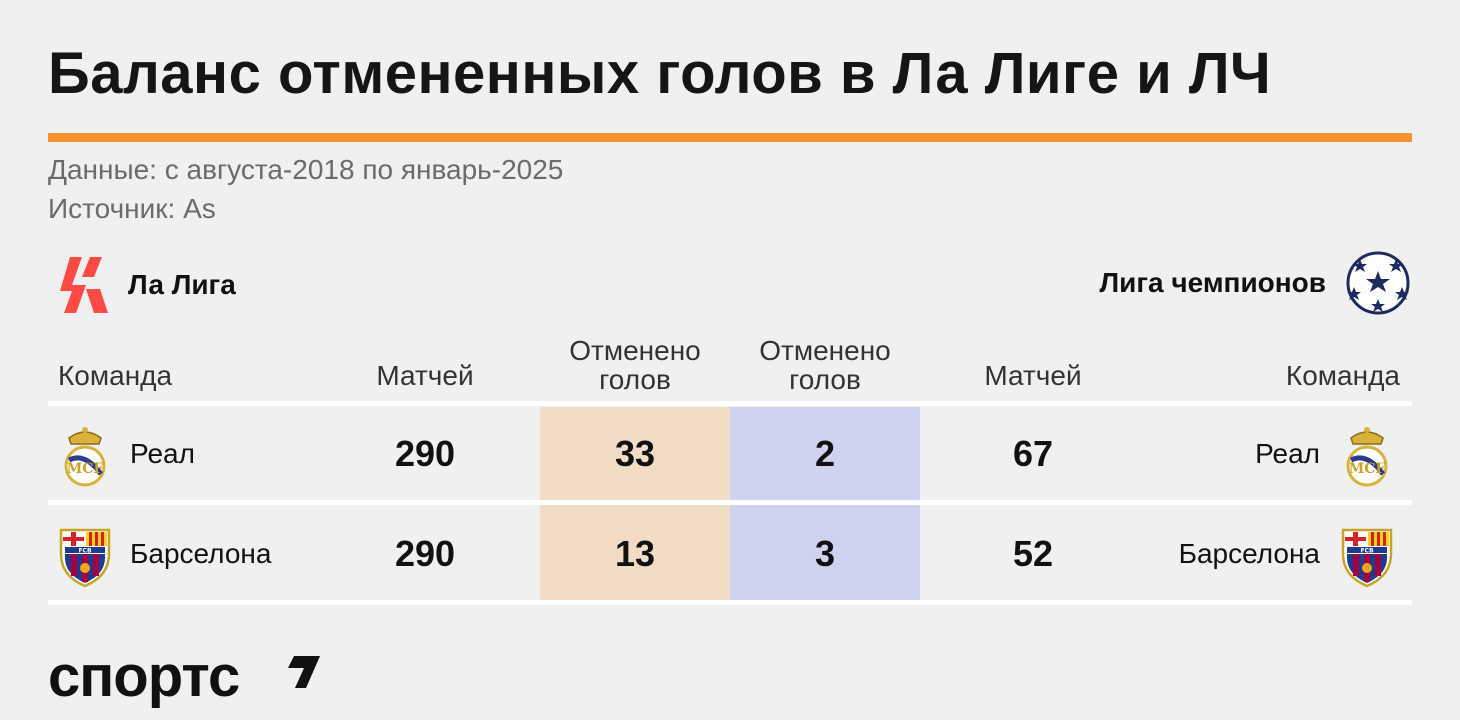 This screenshot has width=1460, height=720. What do you see at coordinates (143, 678) in the screenshot?
I see `svg-text: спортс` at bounding box center [143, 678].